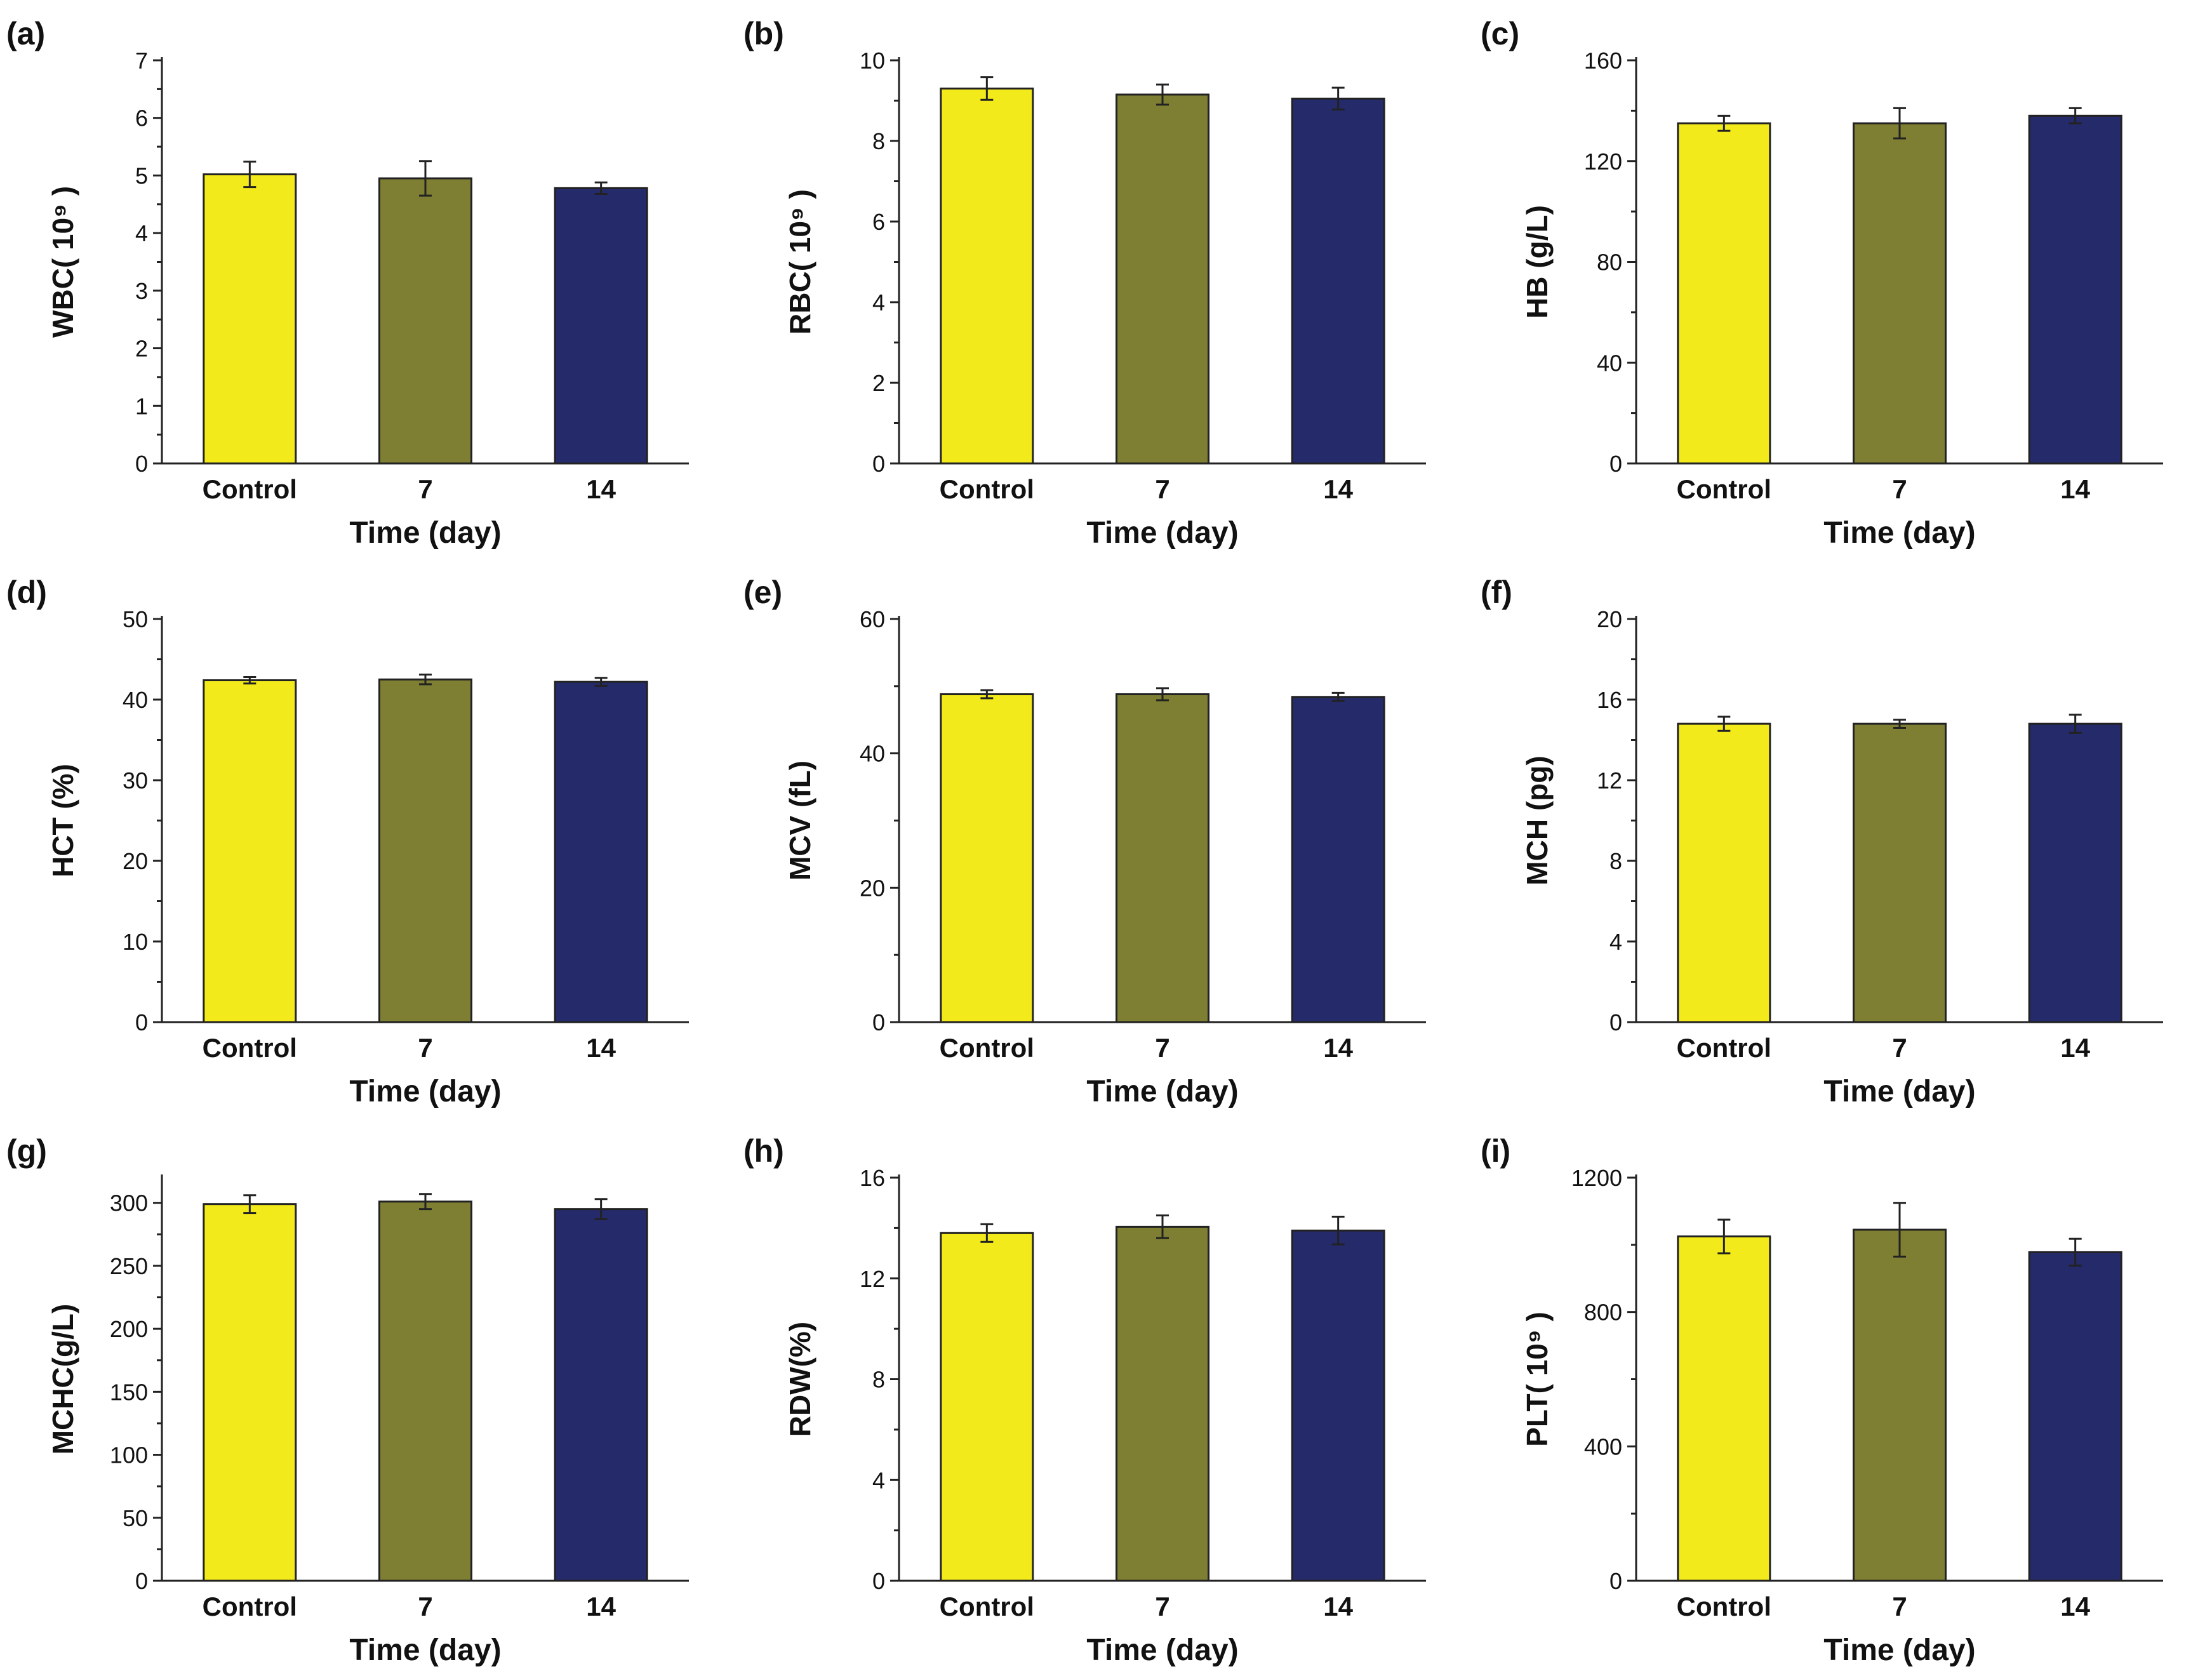 Image resolution: width=2212 pixels, height=1676 pixels. Describe the element at coordinates (1603, 61) in the screenshot. I see `y-tick-label: 160` at that location.